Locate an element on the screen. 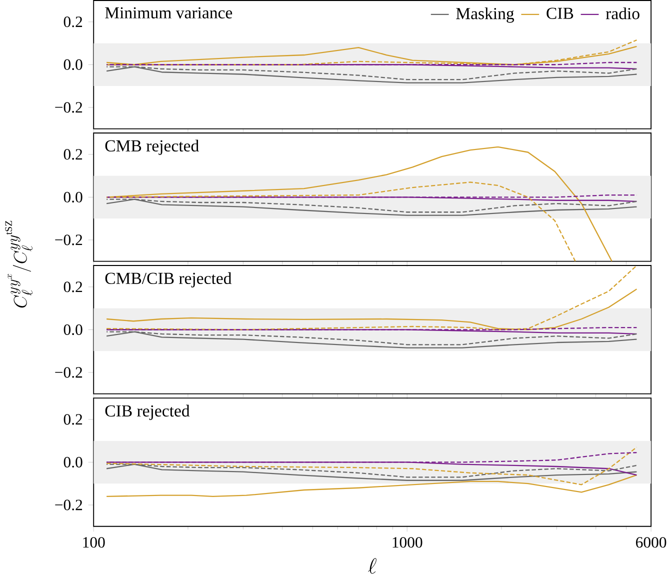  legend-label: Masking is located at coordinates (485, 15).